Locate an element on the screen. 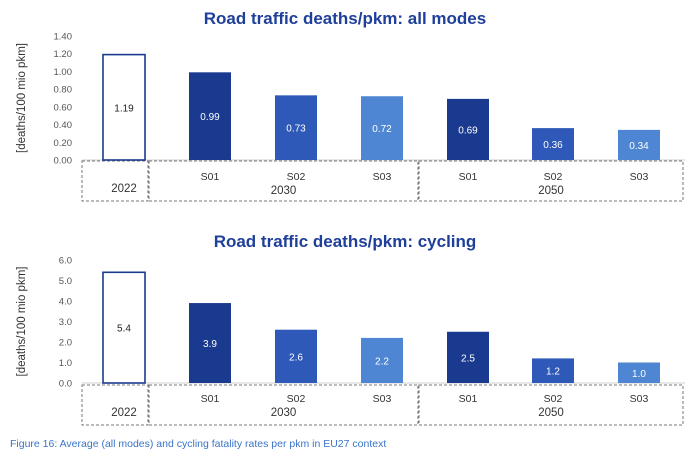 This screenshot has width=690, height=459. chart1-data-label: 1.19 is located at coordinates (124, 108).